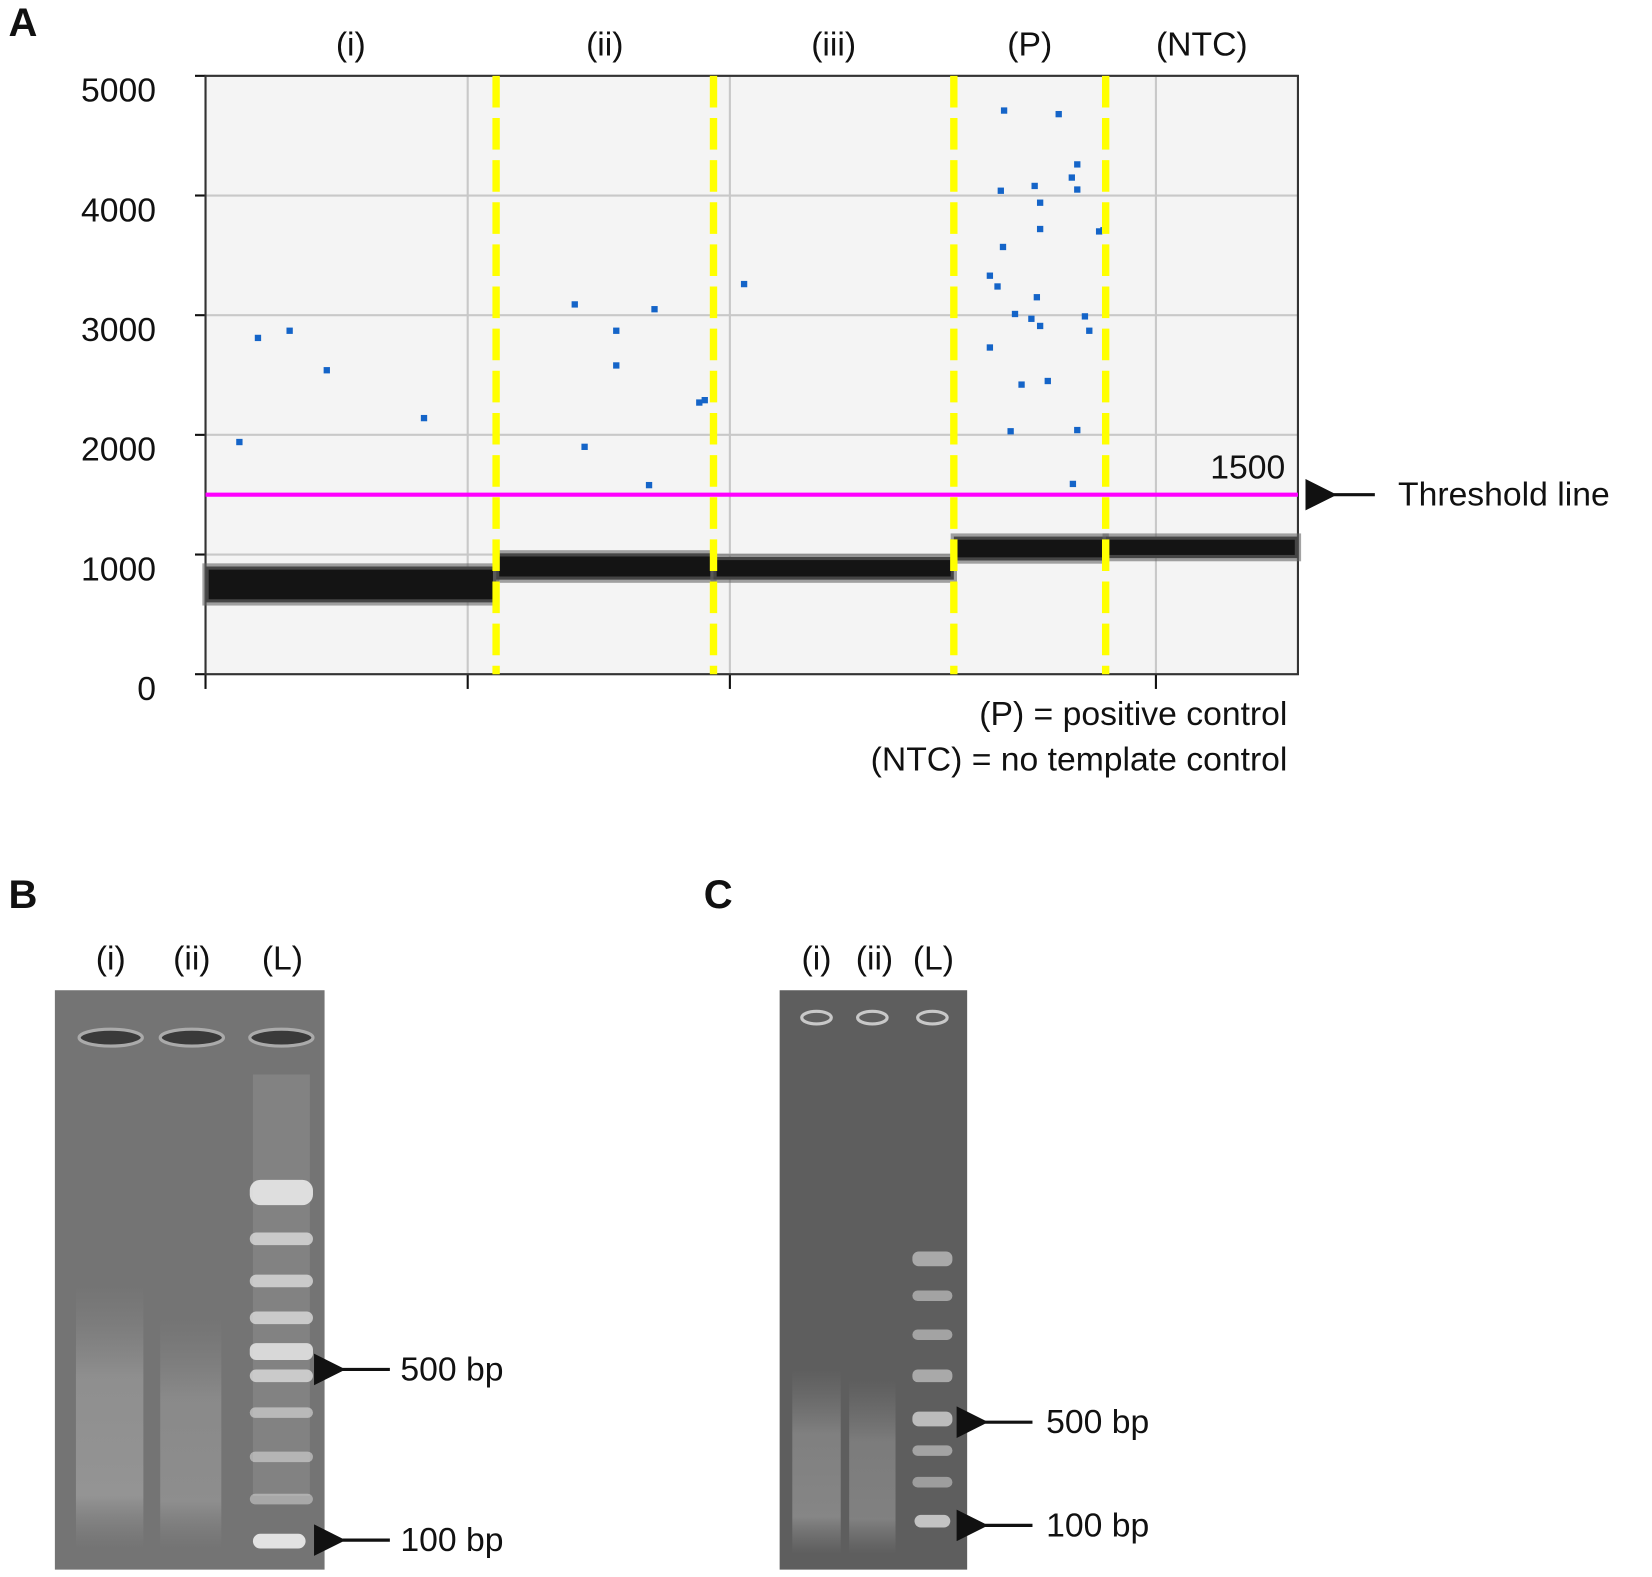 The image size is (1652, 1577). What do you see at coordinates (118, 450) in the screenshot?
I see `y-tick-label: 2000` at bounding box center [118, 450].